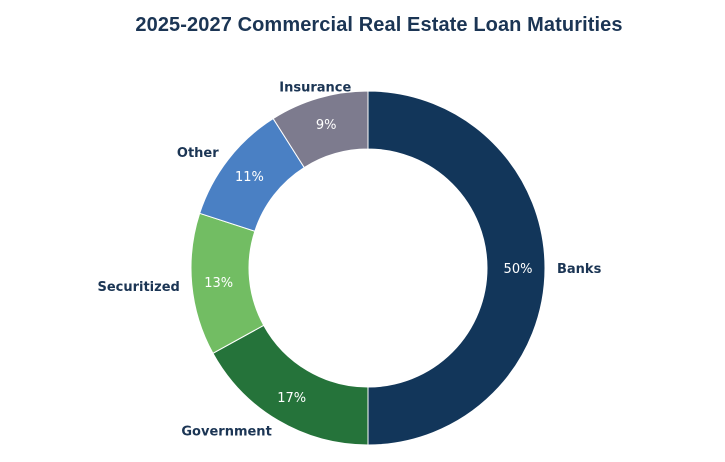  I want to click on data-label-securitized: 13%, so click(218, 283).